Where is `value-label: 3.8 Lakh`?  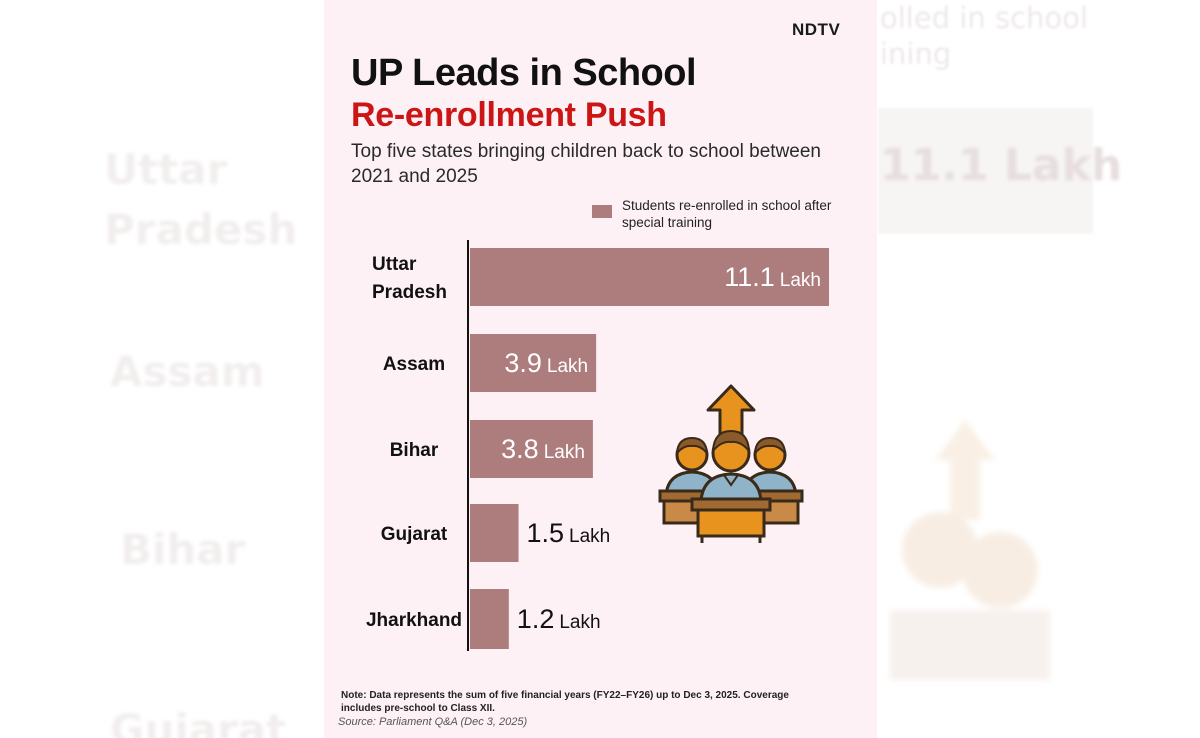 value-label: 3.8 Lakh is located at coordinates (543, 449).